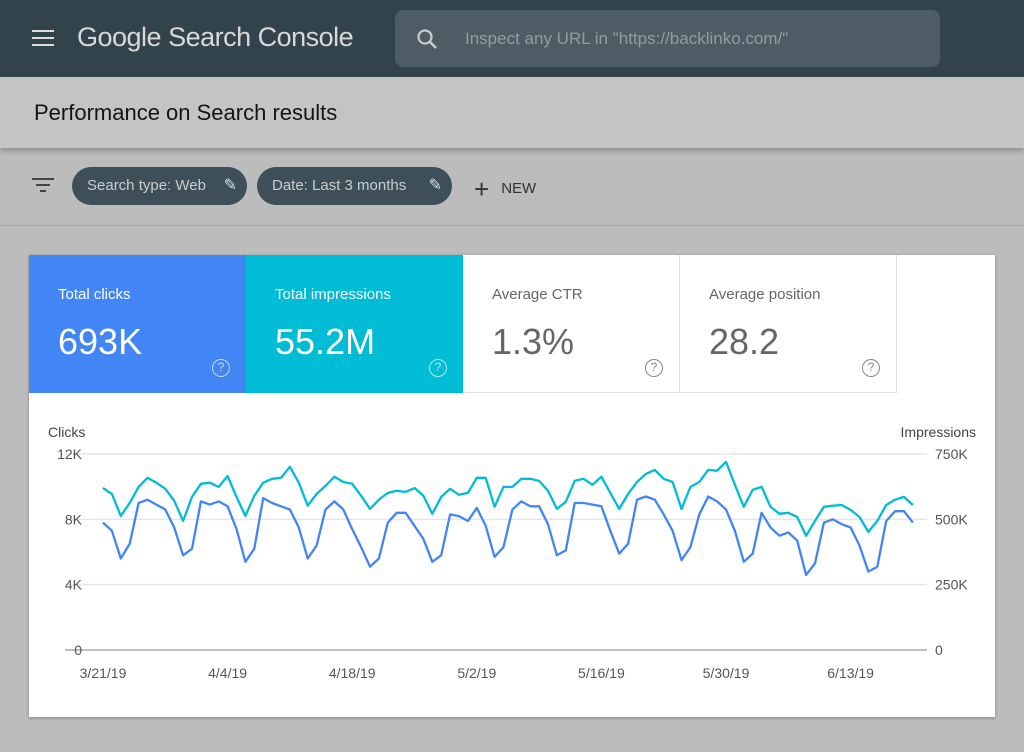  I want to click on left-axis-tick-label: 12K, so click(70, 454).